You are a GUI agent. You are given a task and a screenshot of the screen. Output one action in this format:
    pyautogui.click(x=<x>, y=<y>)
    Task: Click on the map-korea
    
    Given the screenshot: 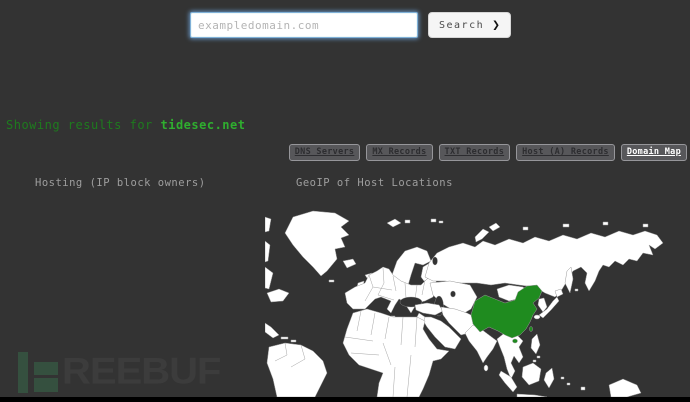 What is the action you would take?
    pyautogui.click(x=542, y=305)
    